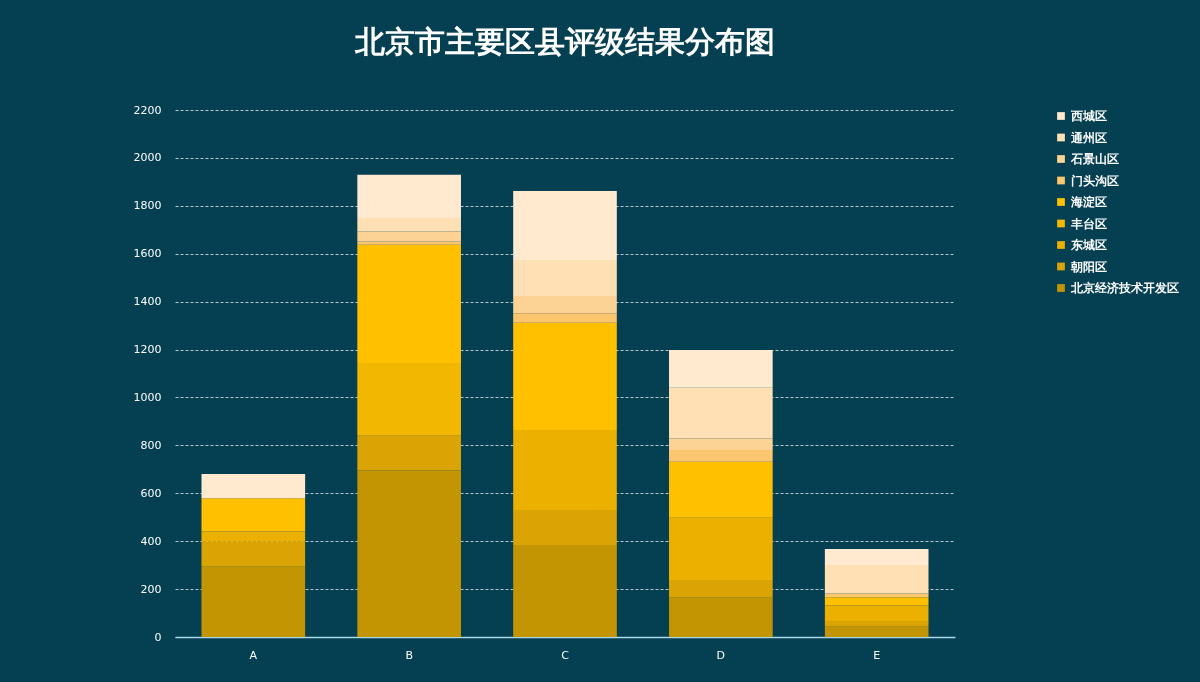 The image size is (1200, 682). What do you see at coordinates (147, 302) in the screenshot?
I see `y-tick-label: 1400` at bounding box center [147, 302].